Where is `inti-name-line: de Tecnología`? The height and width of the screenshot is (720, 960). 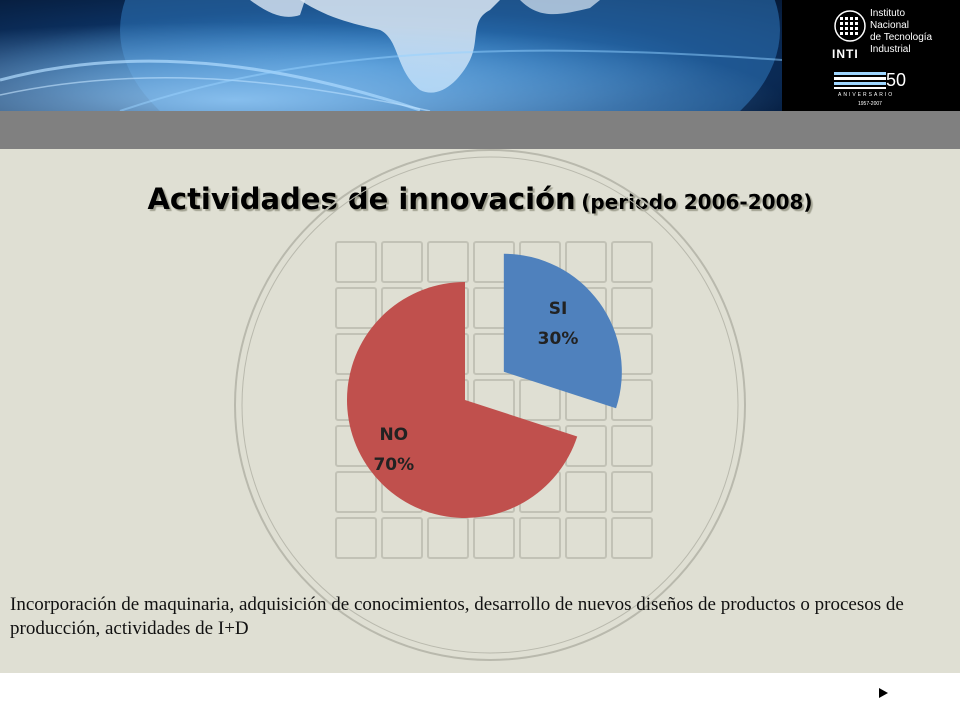
inti-name-line: de Tecnología is located at coordinates (901, 37).